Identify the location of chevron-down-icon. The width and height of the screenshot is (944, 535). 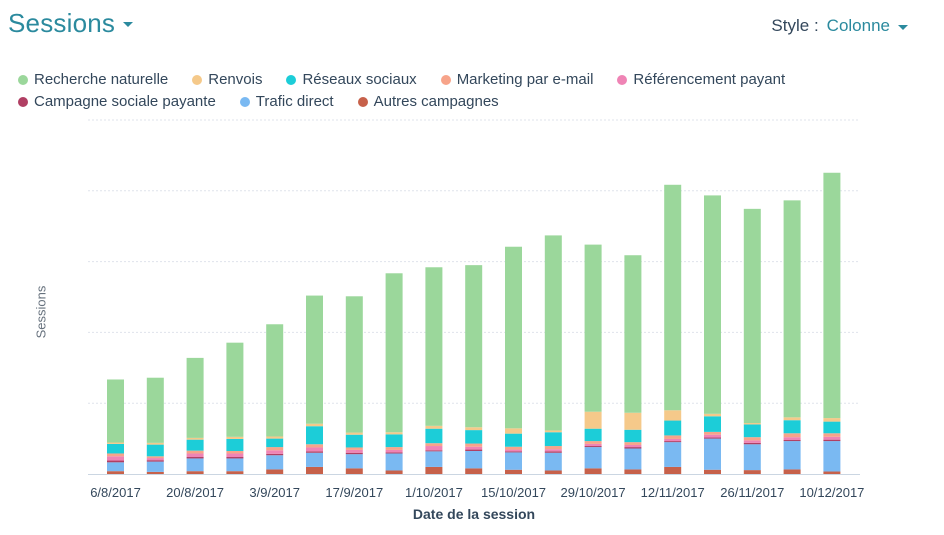
(903, 27).